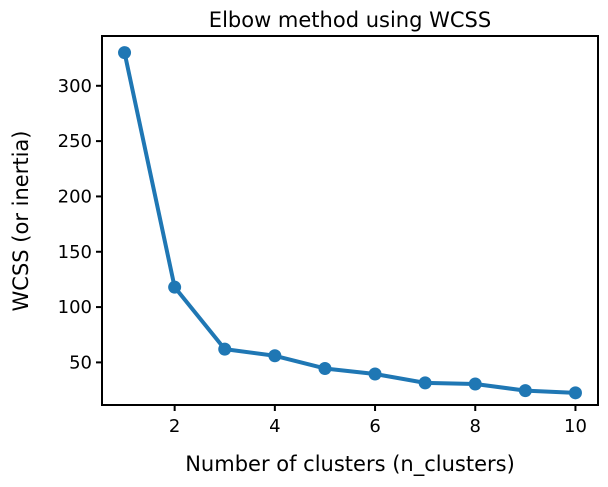 This screenshot has width=608, height=487. I want to click on y-tick-label: 50, so click(80, 362).